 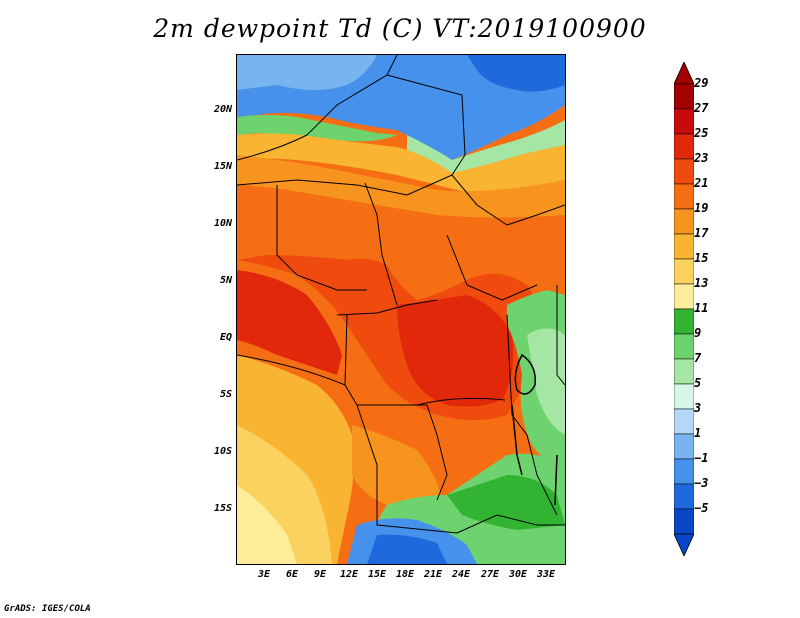 I want to click on lon-label-18e: 18E, so click(x=405, y=574).